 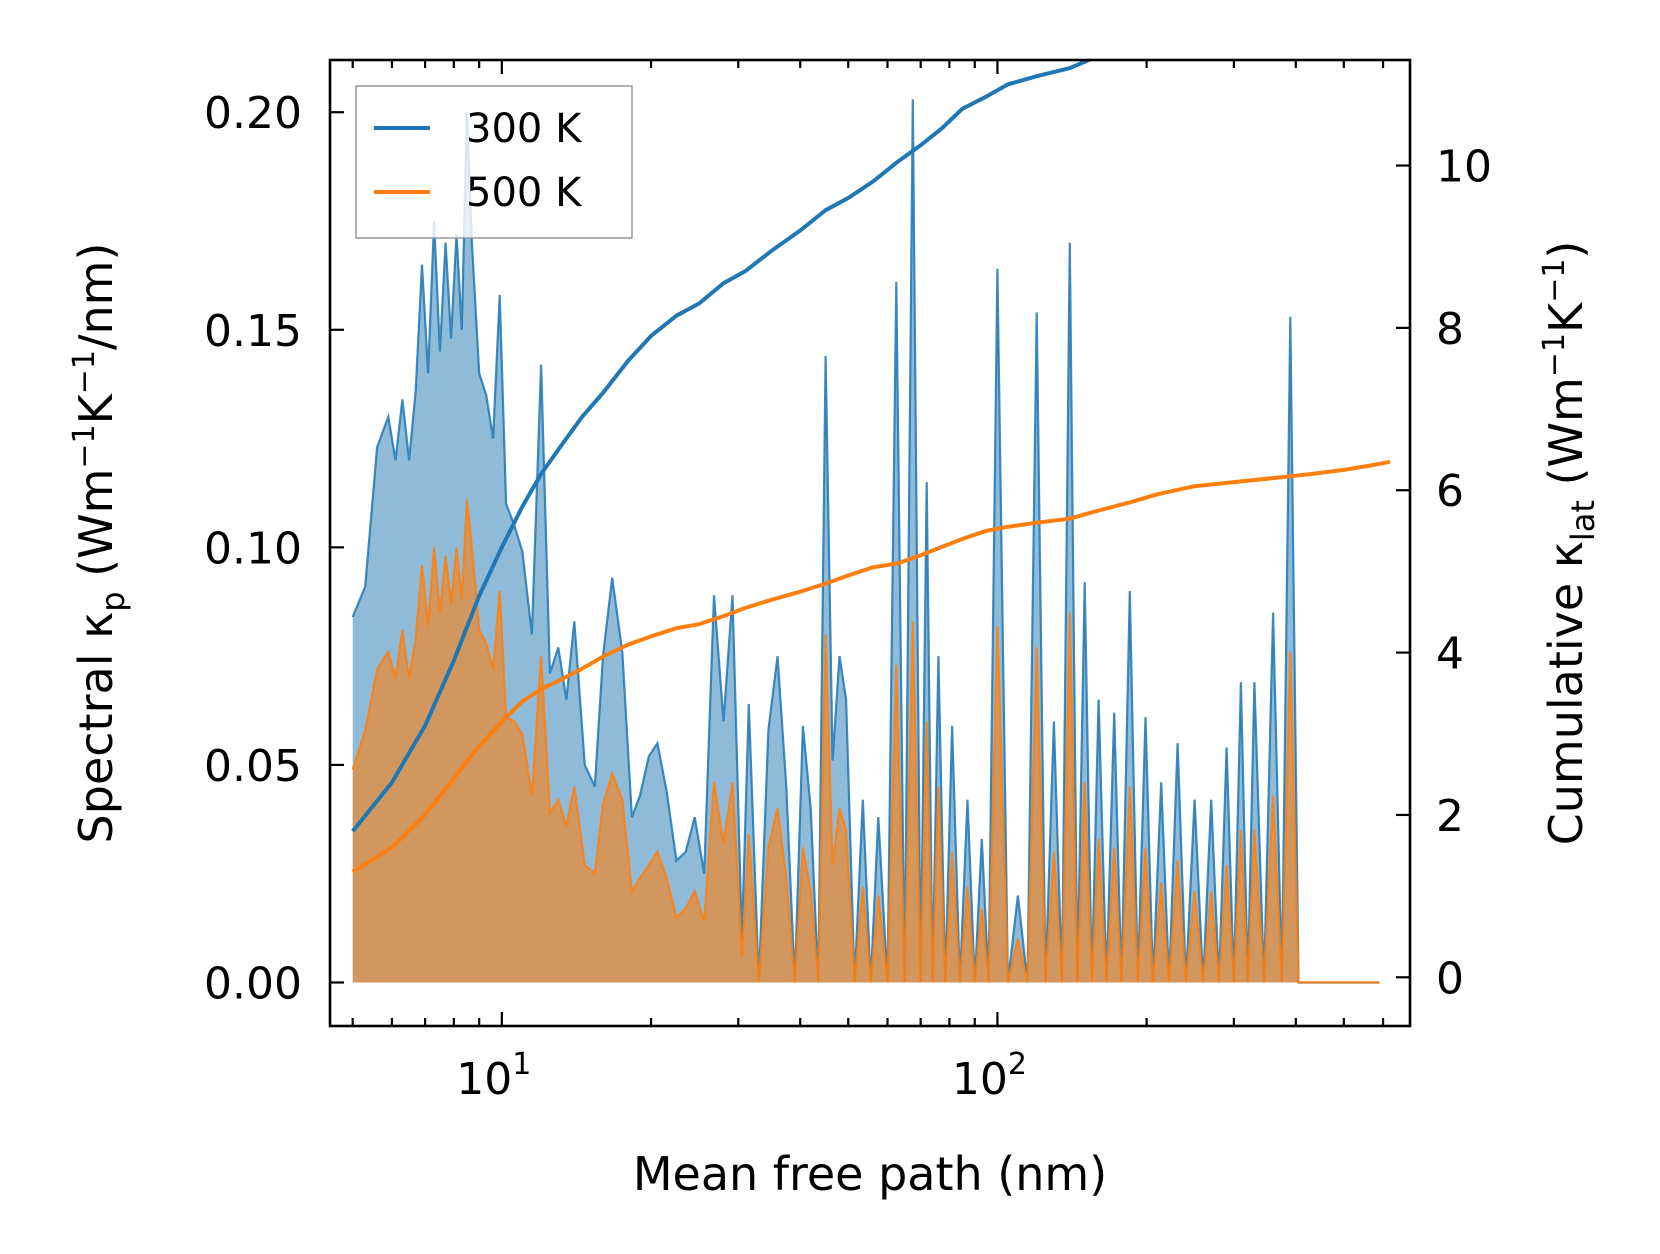 What do you see at coordinates (253, 548) in the screenshot?
I see `y-left-tick-label: 0.10` at bounding box center [253, 548].